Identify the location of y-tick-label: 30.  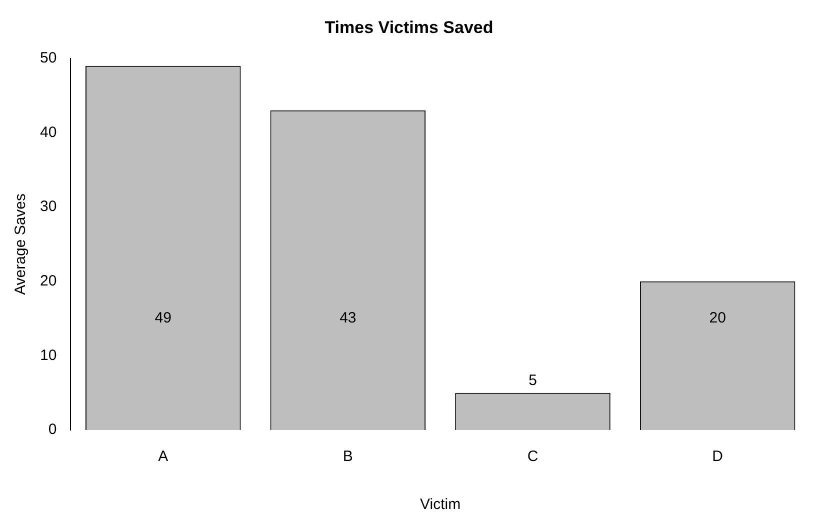
(48, 207).